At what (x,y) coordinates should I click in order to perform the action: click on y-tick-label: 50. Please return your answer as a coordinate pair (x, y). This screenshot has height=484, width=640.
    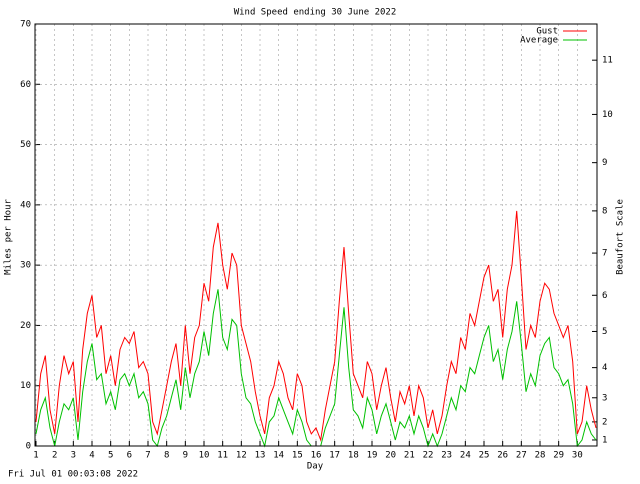
    Looking at the image, I should click on (25, 145).